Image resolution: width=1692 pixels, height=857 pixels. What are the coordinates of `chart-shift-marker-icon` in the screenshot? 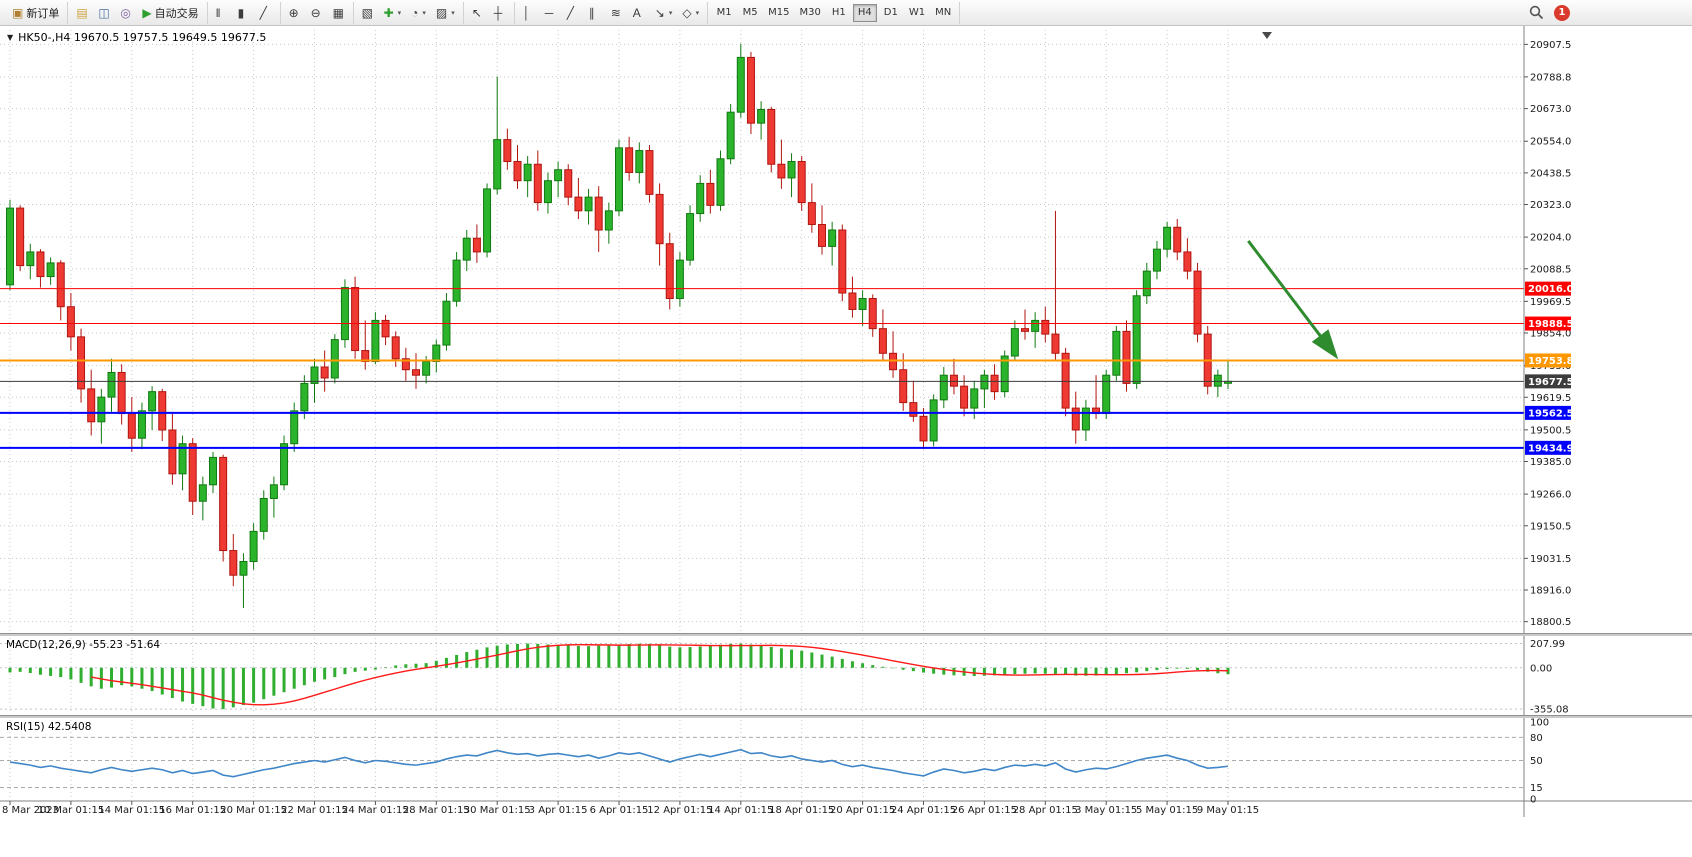 It's located at (1267, 35).